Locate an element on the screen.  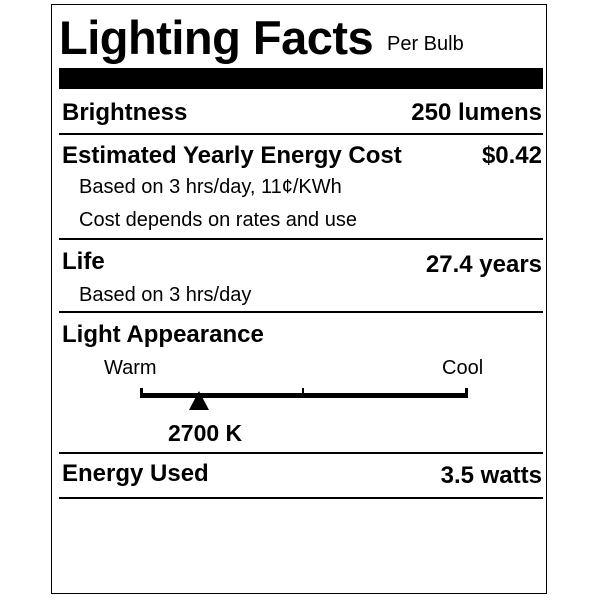
brightness-value: 250 lumens is located at coordinates (476, 112).